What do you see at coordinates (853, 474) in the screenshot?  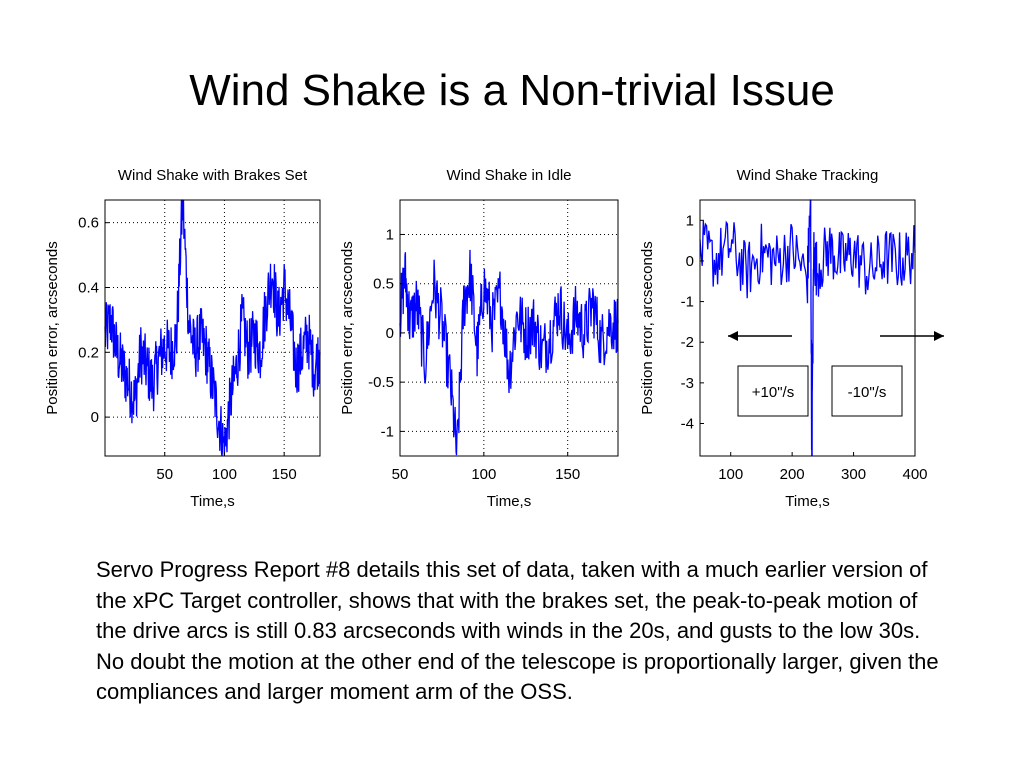 I see `x-tick-label: 300` at bounding box center [853, 474].